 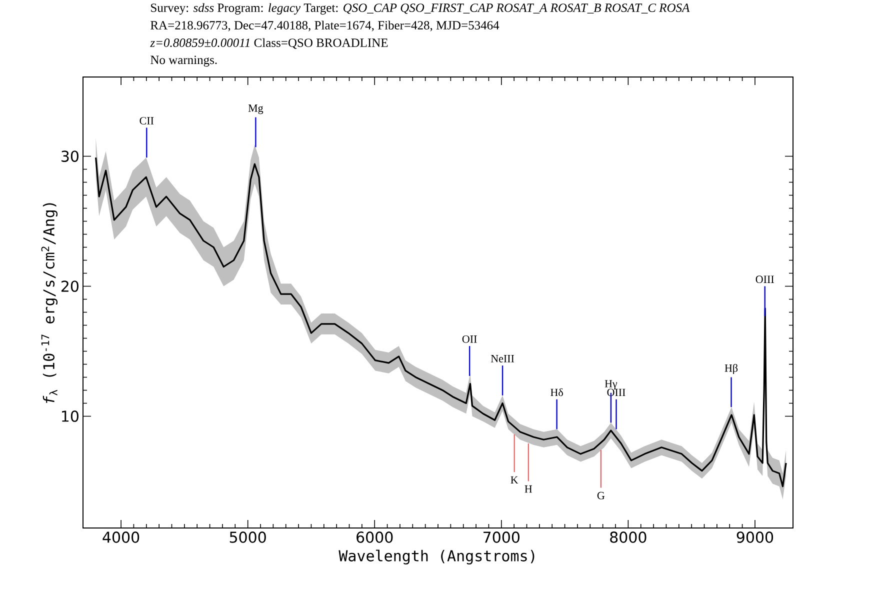 I want to click on text: No warnings., so click(x=183, y=61).